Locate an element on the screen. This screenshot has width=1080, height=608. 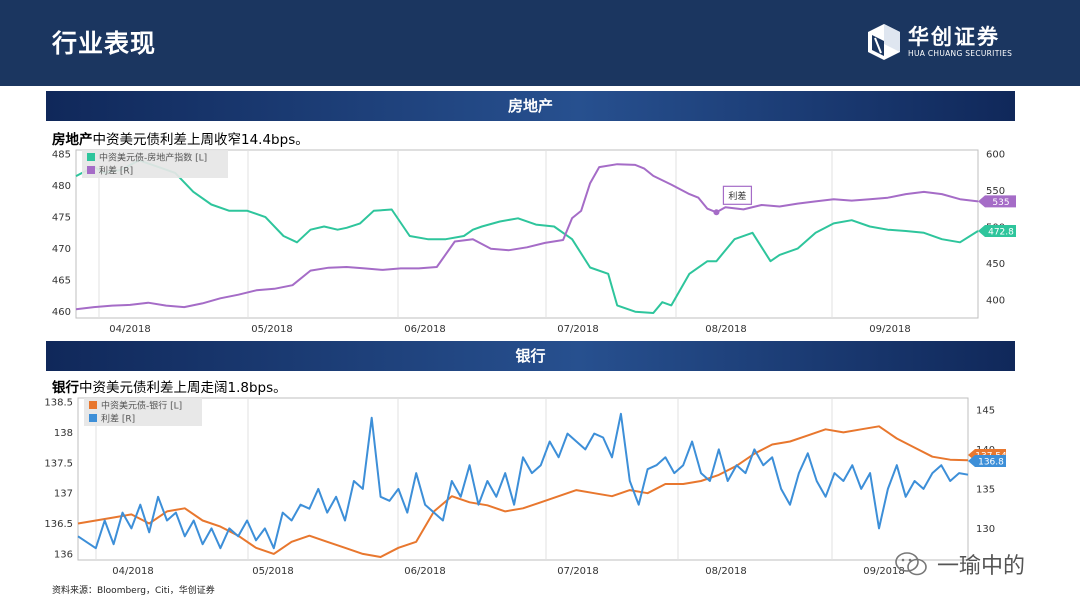
annotation-label: 利差 is located at coordinates (737, 196).